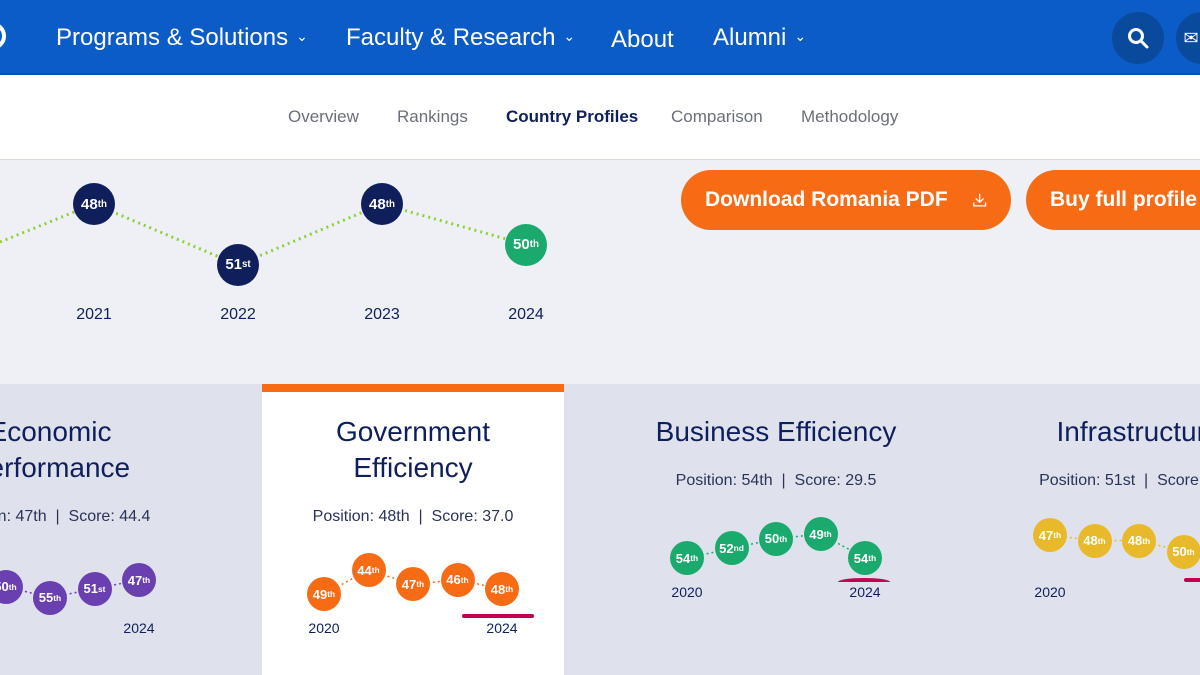  Describe the element at coordinates (65, 467) in the screenshot. I see `card-title: Performance` at that location.